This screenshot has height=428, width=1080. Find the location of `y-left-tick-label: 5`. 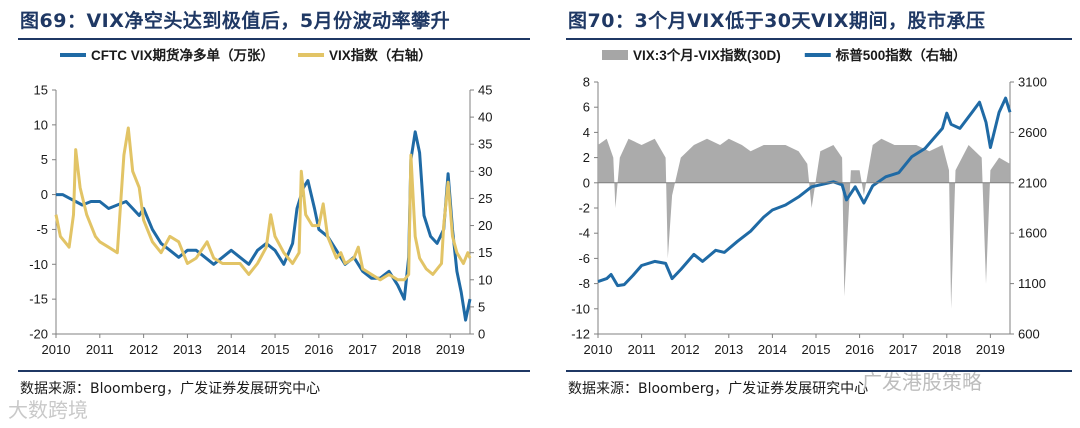

y-left-tick-label: 5 is located at coordinates (44, 159).